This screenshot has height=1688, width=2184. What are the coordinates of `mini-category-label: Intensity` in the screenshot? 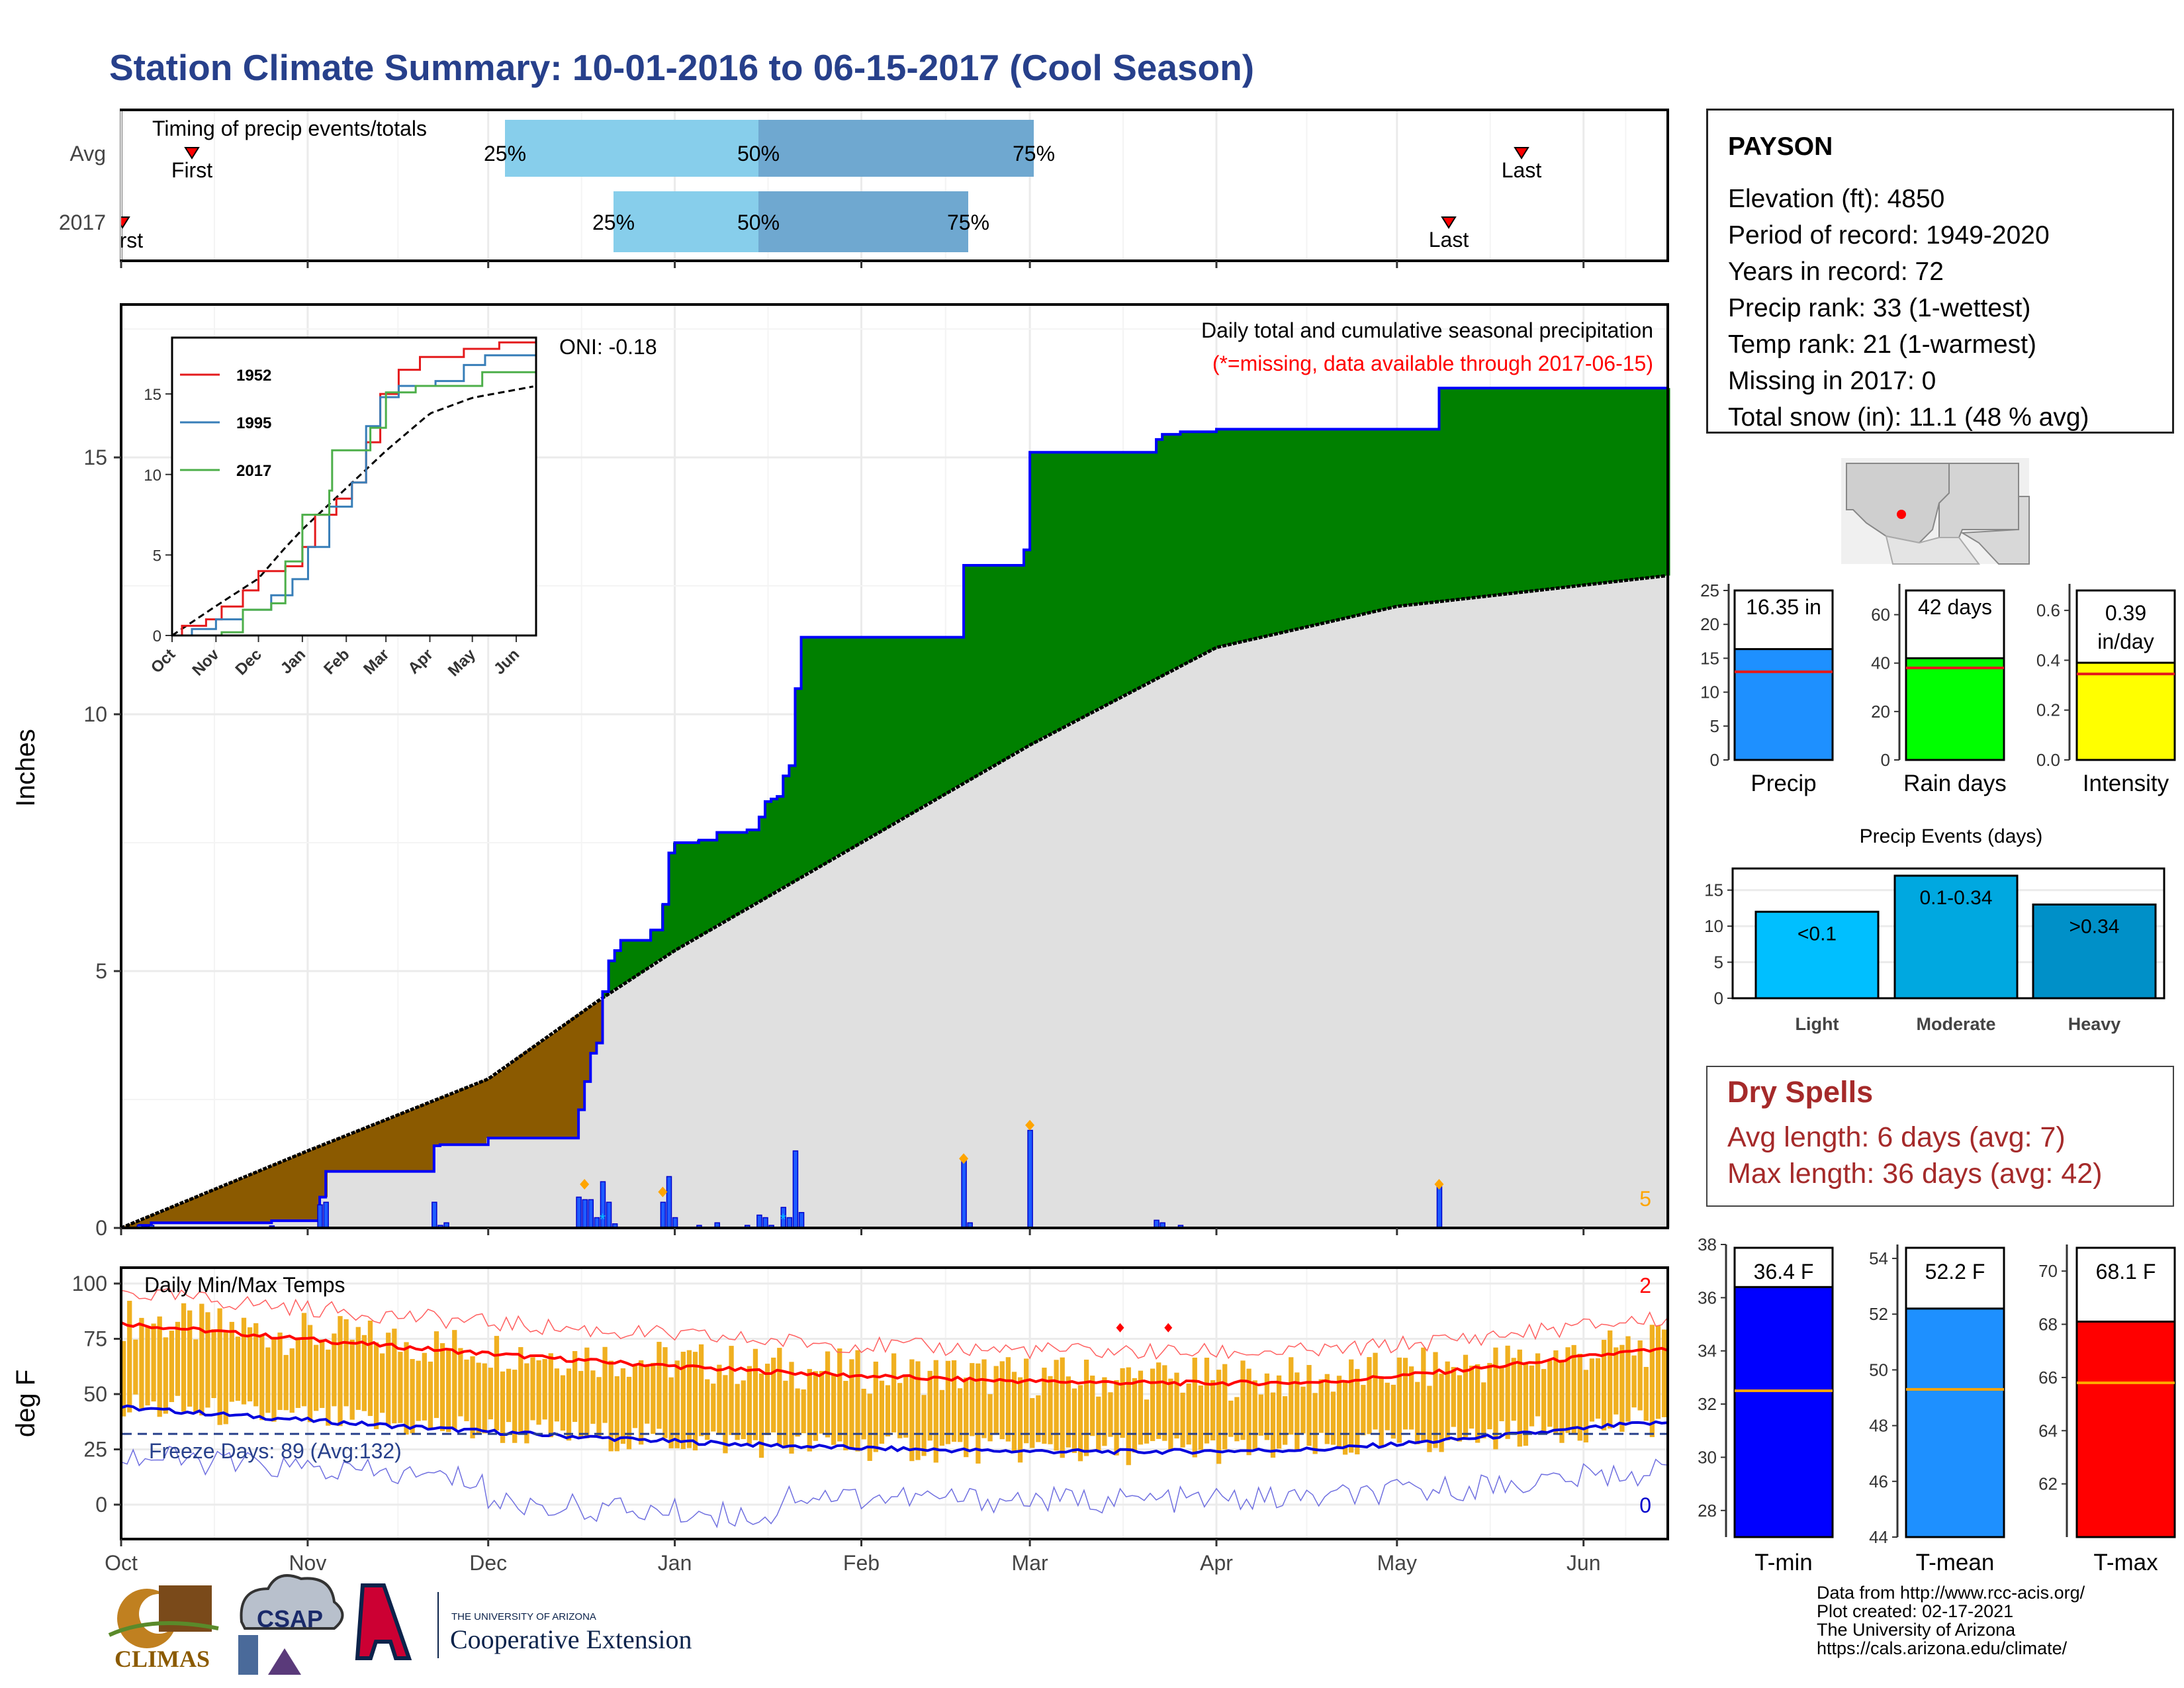 It's located at (2126, 783).